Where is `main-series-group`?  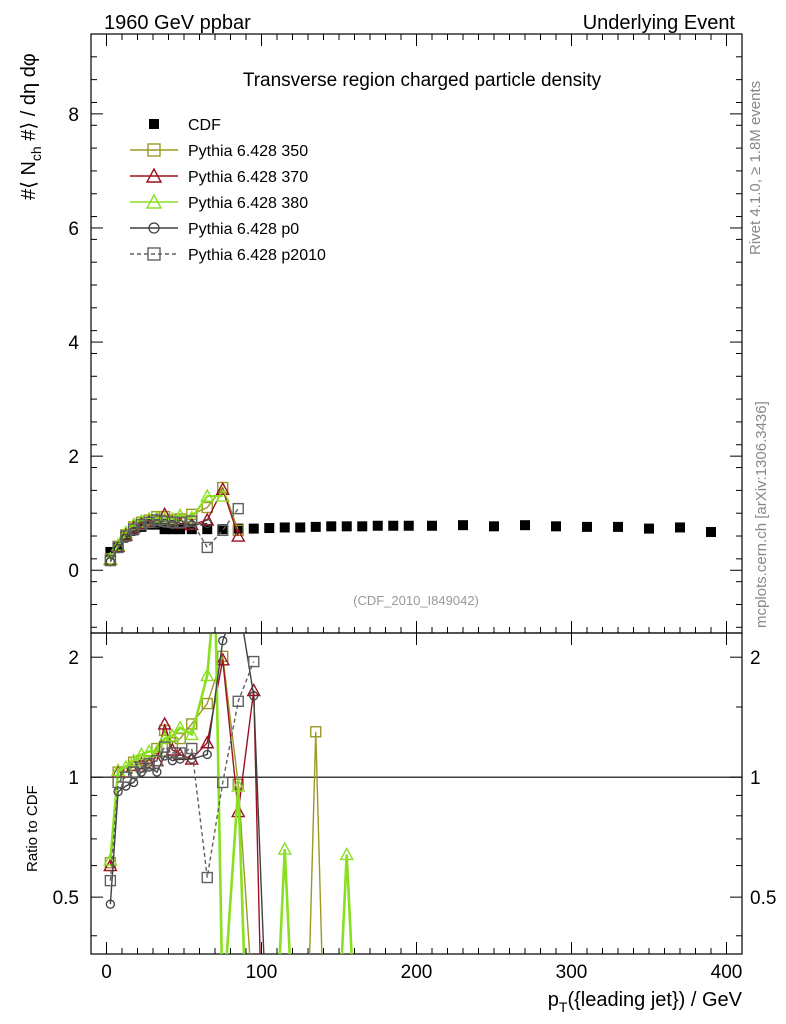
main-series-group is located at coordinates (409, 524).